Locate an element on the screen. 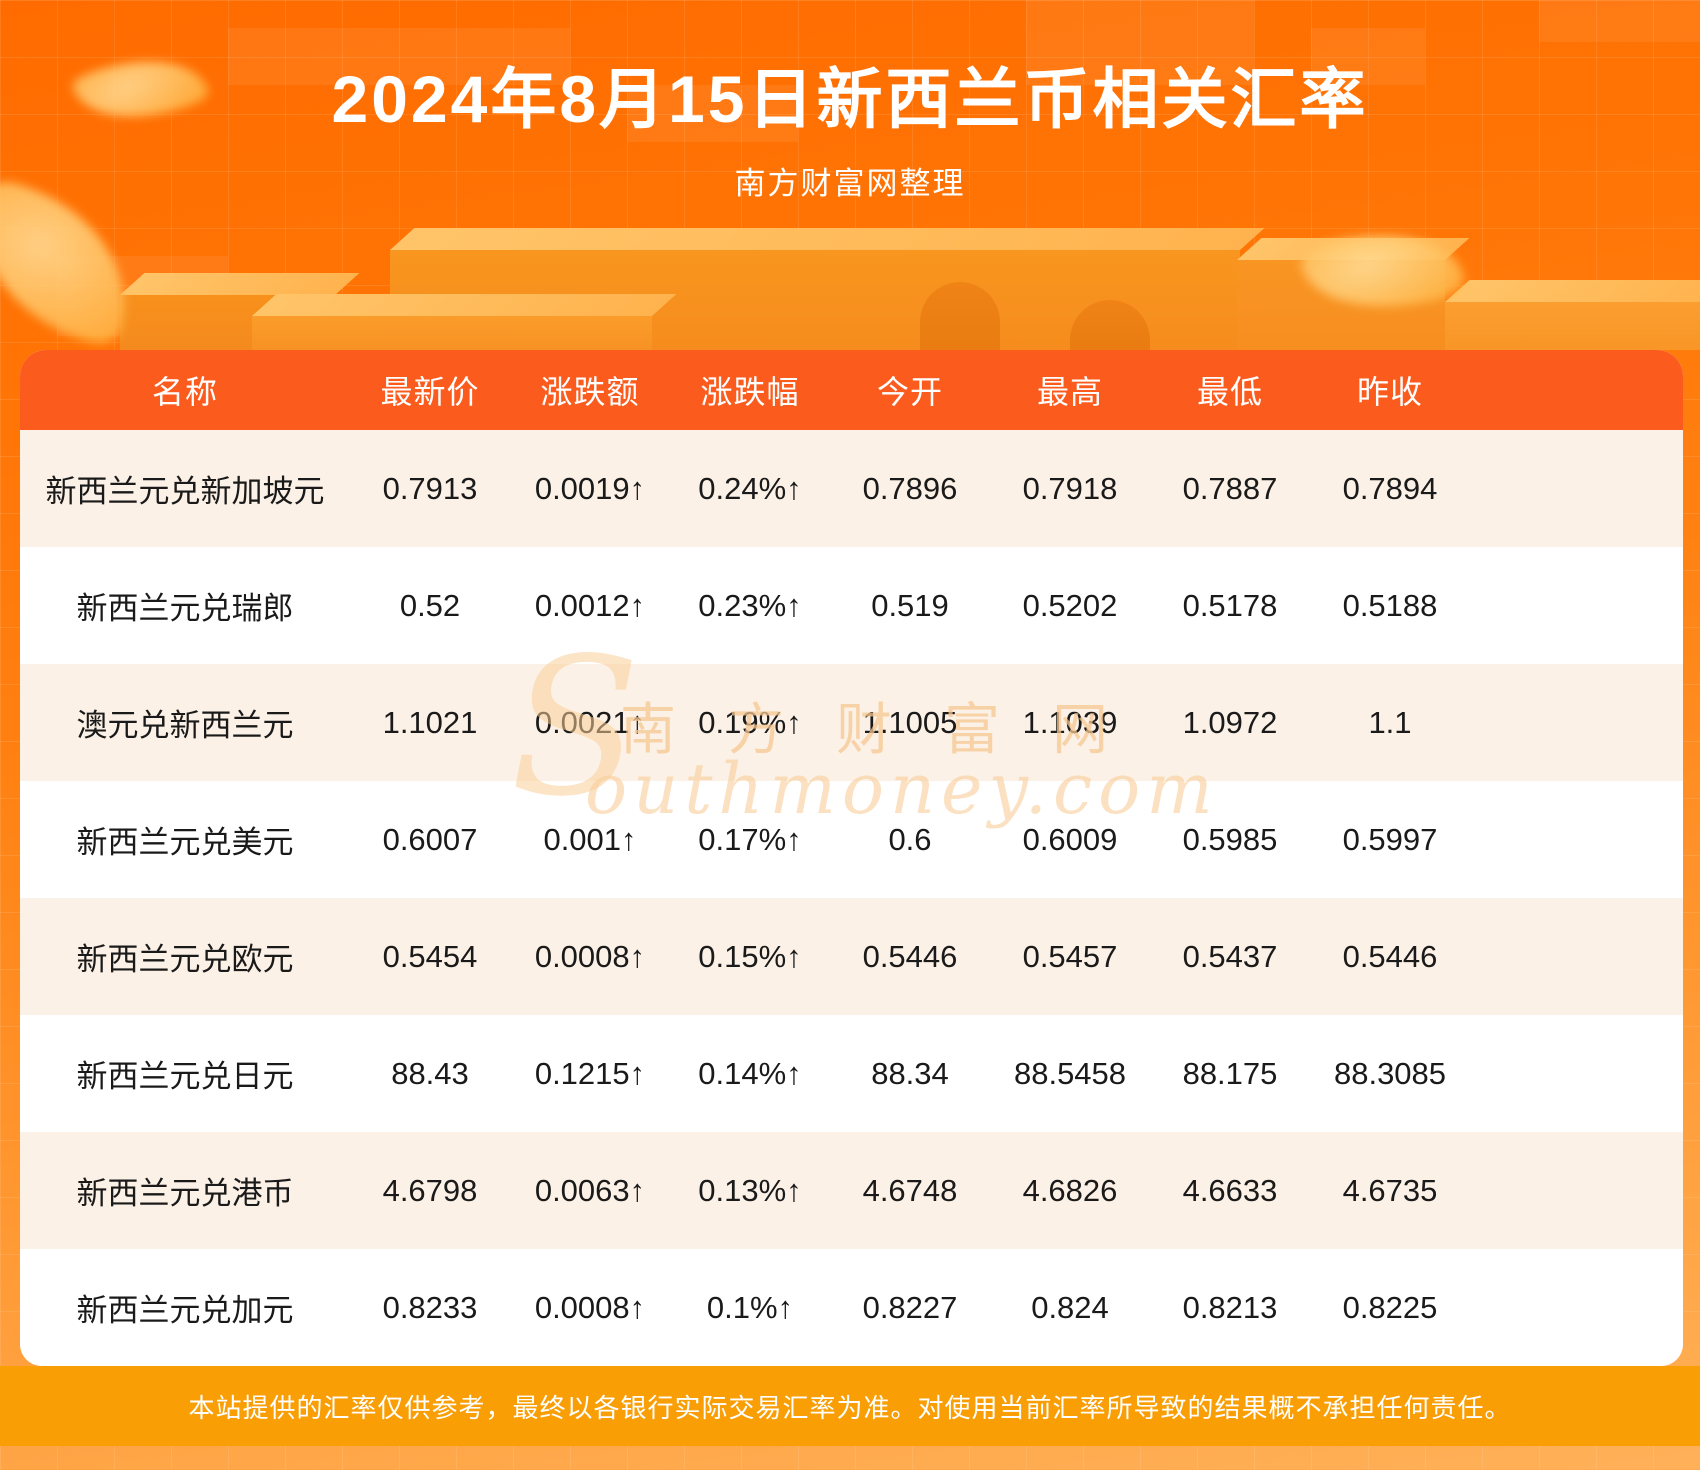 The width and height of the screenshot is (1700, 1470). cell-last: 0.8233 is located at coordinates (430, 1307).